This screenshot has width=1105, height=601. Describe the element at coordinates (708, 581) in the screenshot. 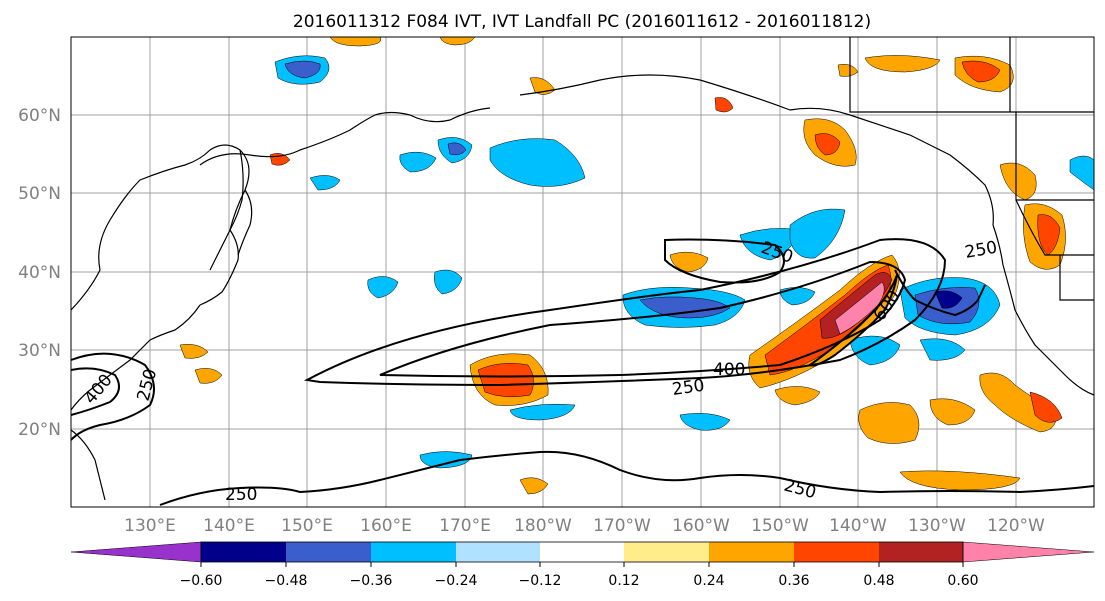

I see `colorbar-label-6: 0.24` at that location.